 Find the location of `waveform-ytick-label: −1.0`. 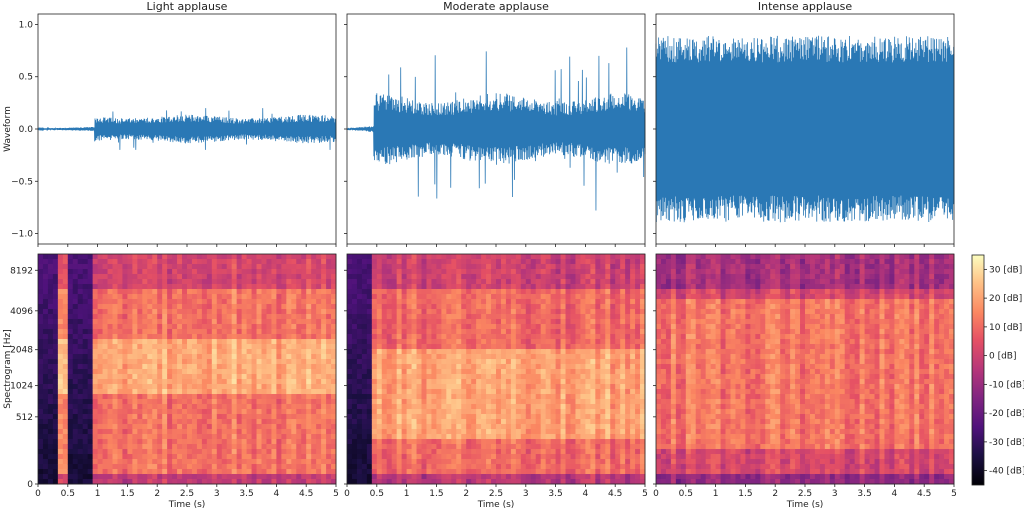

waveform-ytick-label: −1.0 is located at coordinates (22, 235).